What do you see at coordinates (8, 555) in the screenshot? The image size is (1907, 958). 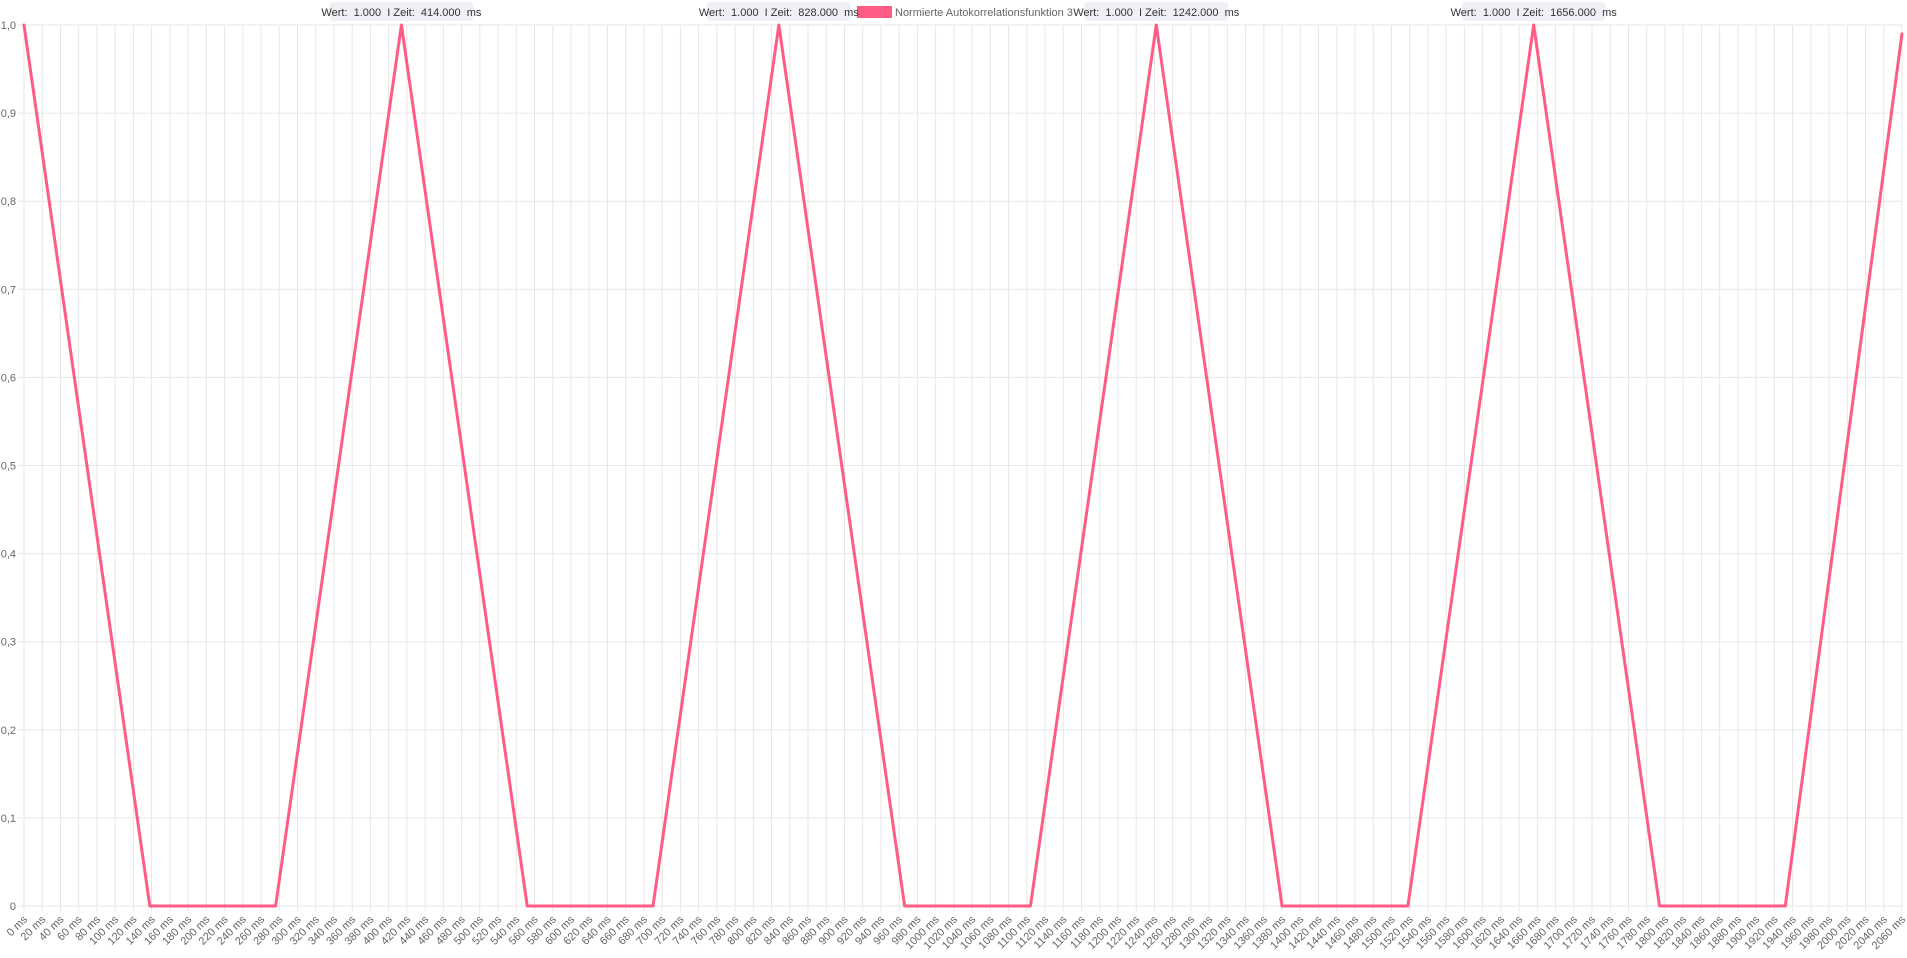 I see `y-tick-label: 0,4` at bounding box center [8, 555].